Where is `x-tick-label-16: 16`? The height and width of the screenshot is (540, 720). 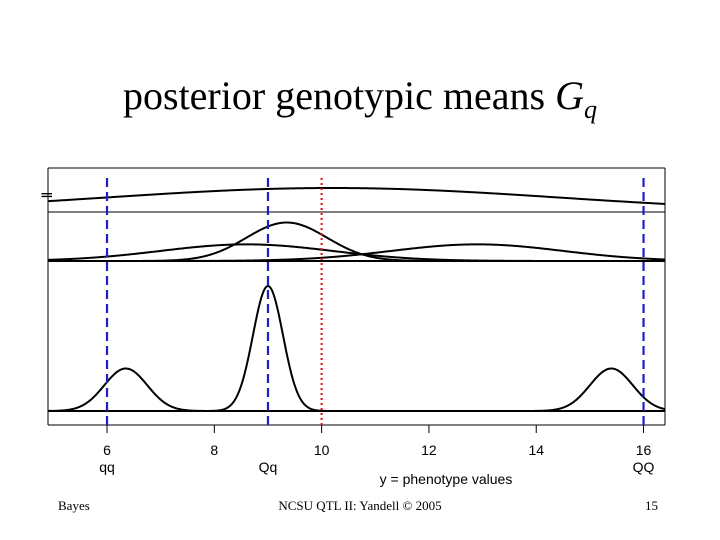 x-tick-label-16: 16 is located at coordinates (644, 450).